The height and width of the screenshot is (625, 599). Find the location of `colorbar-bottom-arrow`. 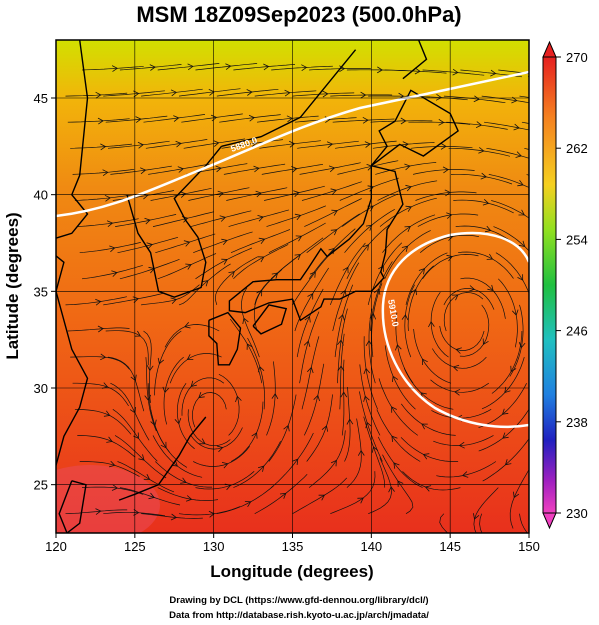

colorbar-bottom-arrow is located at coordinates (549, 521).